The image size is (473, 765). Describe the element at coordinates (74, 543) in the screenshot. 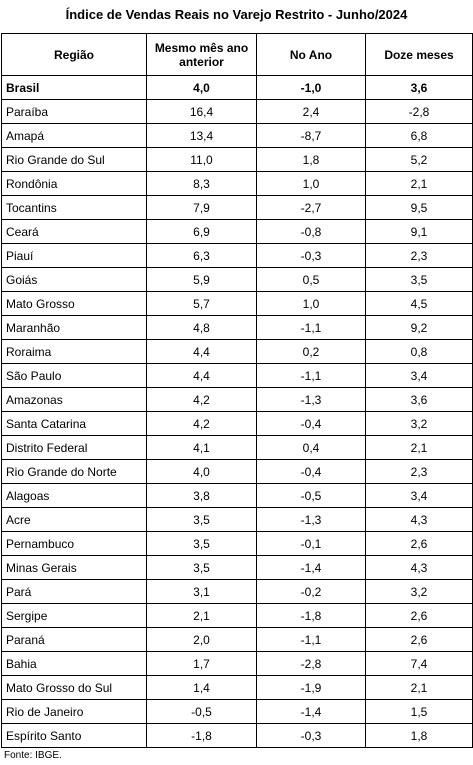

I see `region-cell: Pernambuco` at that location.